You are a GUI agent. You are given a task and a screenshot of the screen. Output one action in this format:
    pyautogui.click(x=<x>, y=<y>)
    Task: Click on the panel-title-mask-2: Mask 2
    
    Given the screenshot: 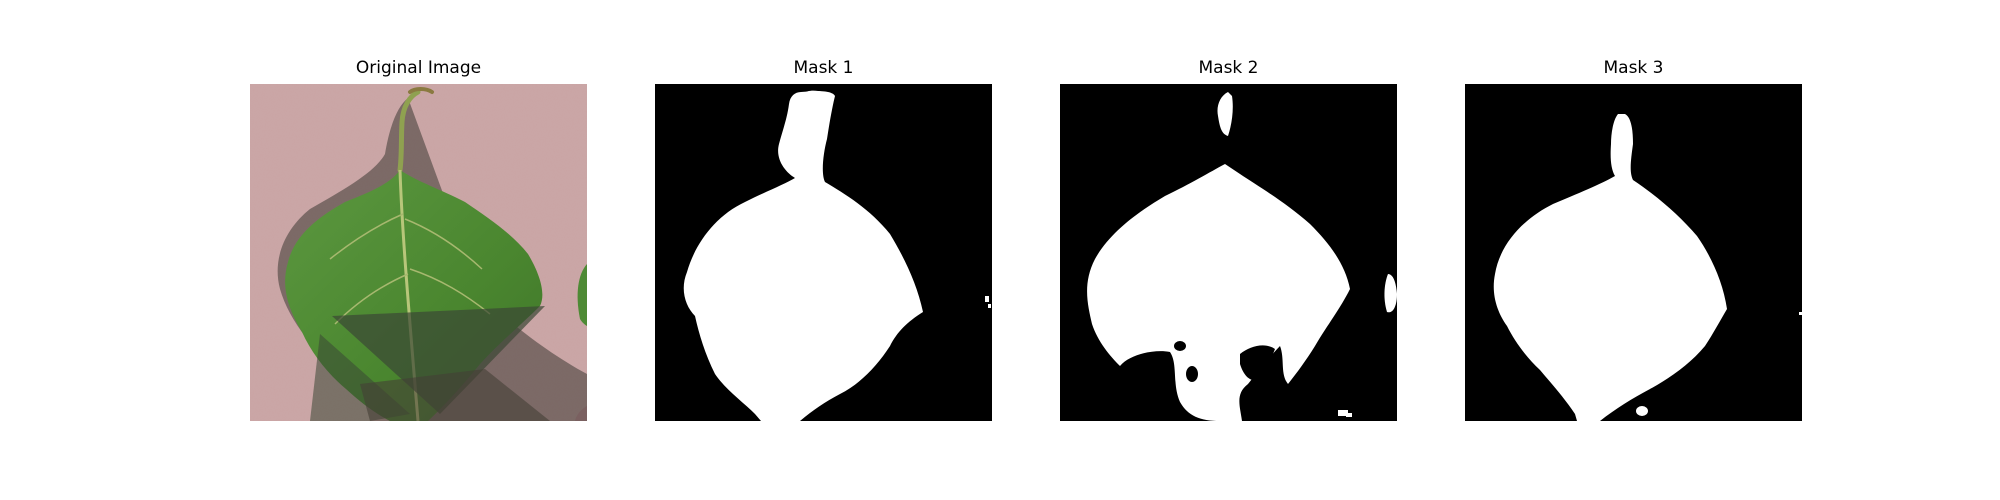 What is the action you would take?
    pyautogui.click(x=1228, y=68)
    